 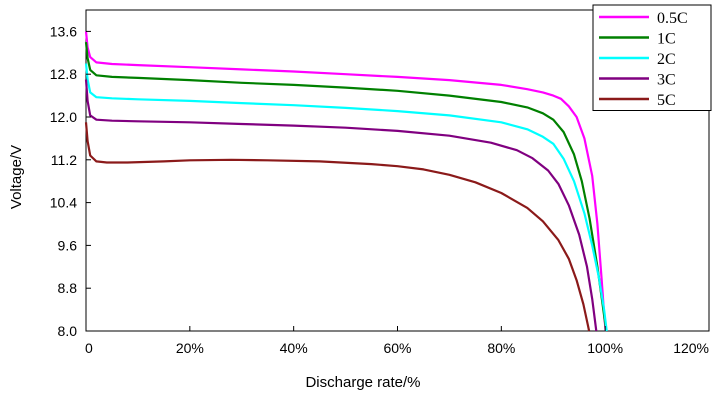 I want to click on y-tick-label: 12.8, so click(x=63, y=74).